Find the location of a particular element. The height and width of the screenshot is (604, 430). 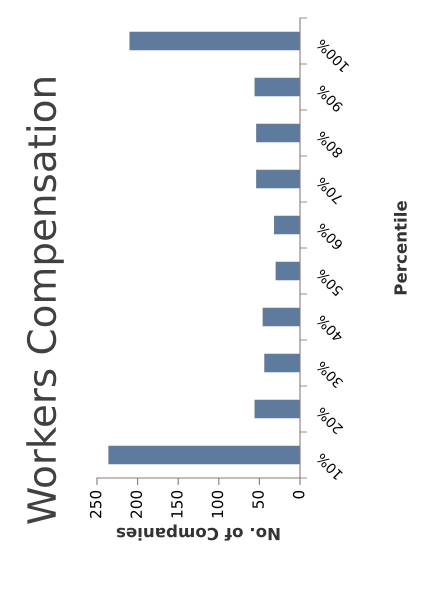

x-tick-label: 50 is located at coordinates (258, 499).